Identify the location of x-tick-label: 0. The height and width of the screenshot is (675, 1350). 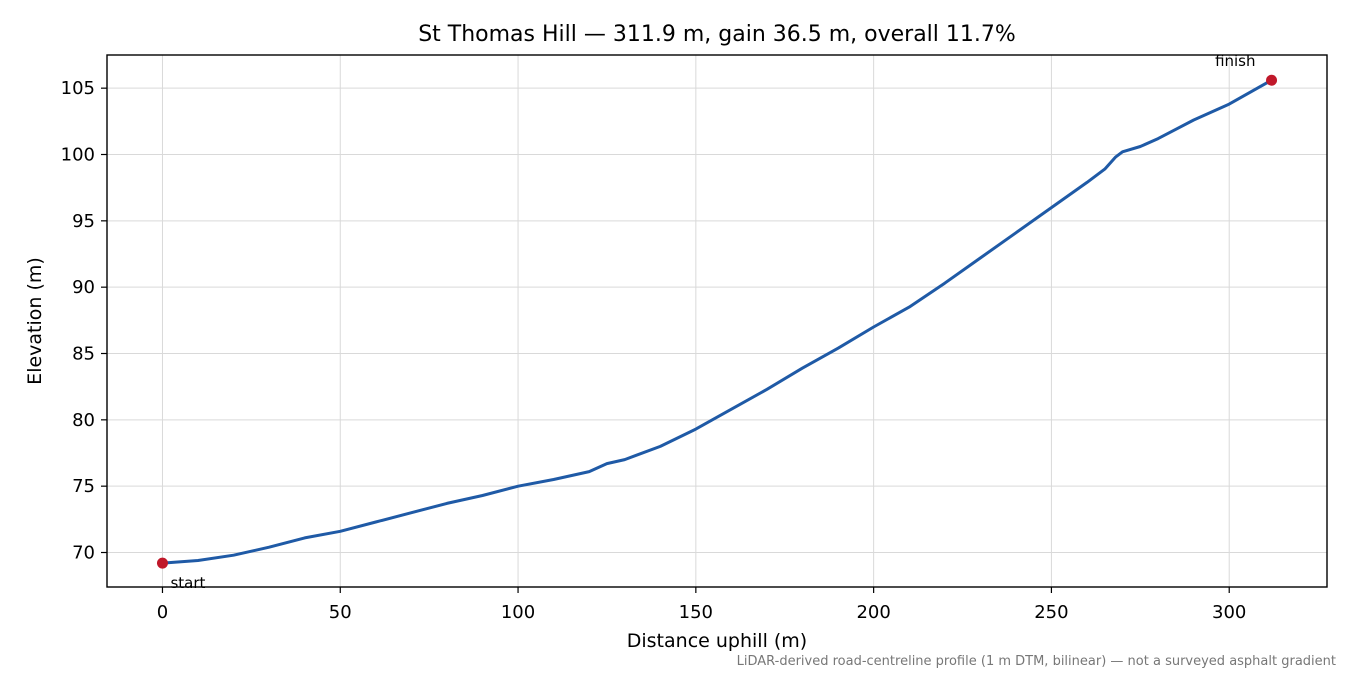
(162, 612).